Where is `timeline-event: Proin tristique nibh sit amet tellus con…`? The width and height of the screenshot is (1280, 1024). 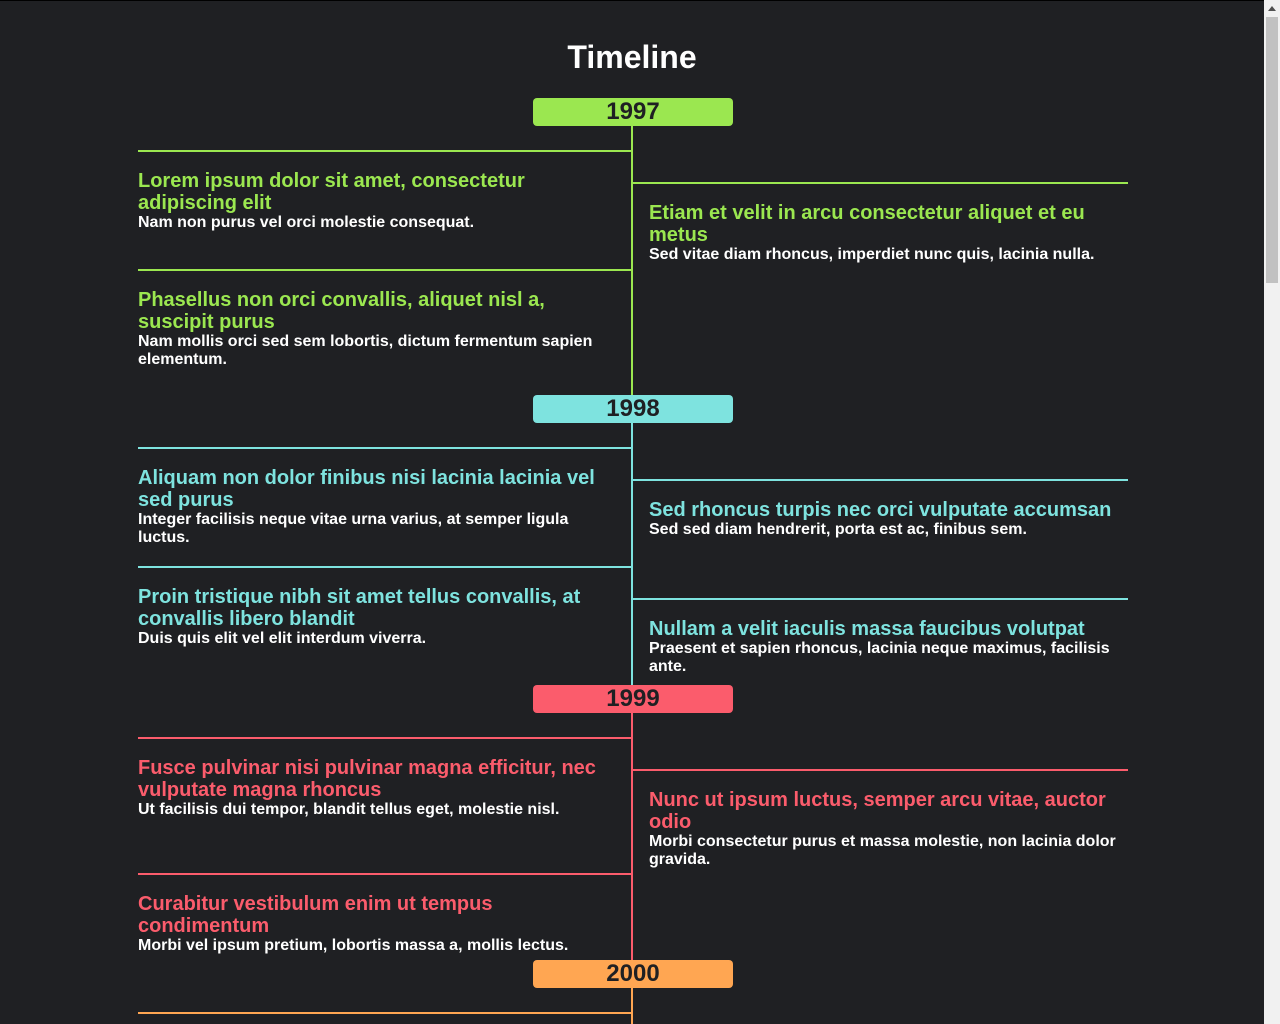
timeline-event: Proin tristique nibh sit amet tellus con… is located at coordinates (384, 621).